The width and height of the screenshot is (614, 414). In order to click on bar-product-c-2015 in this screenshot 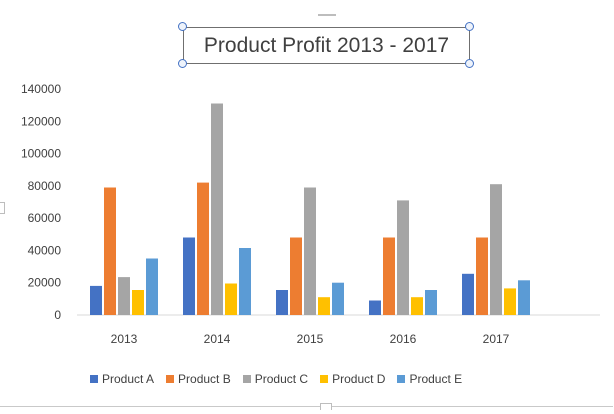, I will do `click(310, 251)`.